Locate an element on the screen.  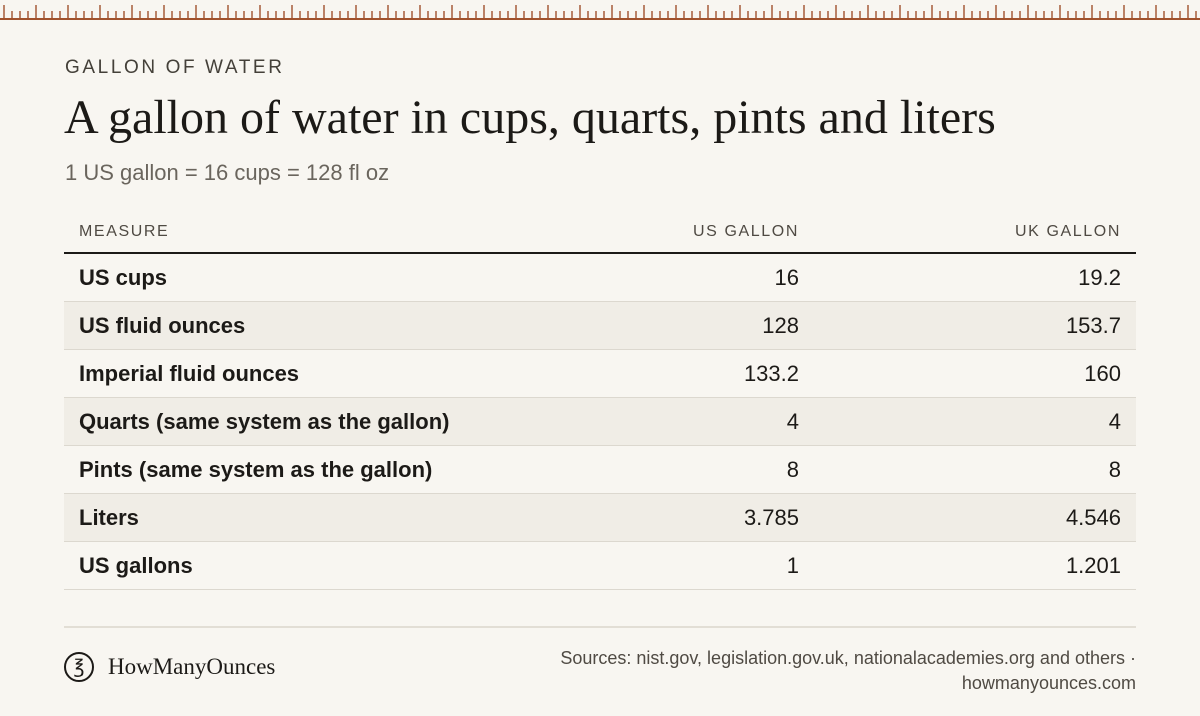
row-us-value: 4 is located at coordinates (792, 421).